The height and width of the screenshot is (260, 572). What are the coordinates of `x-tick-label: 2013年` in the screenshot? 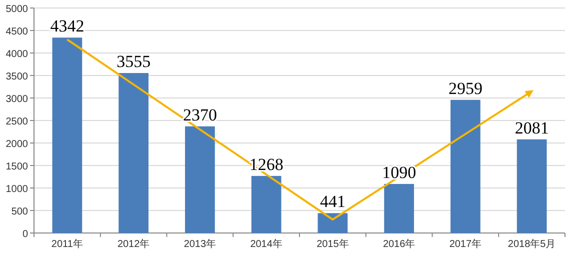 It's located at (200, 244).